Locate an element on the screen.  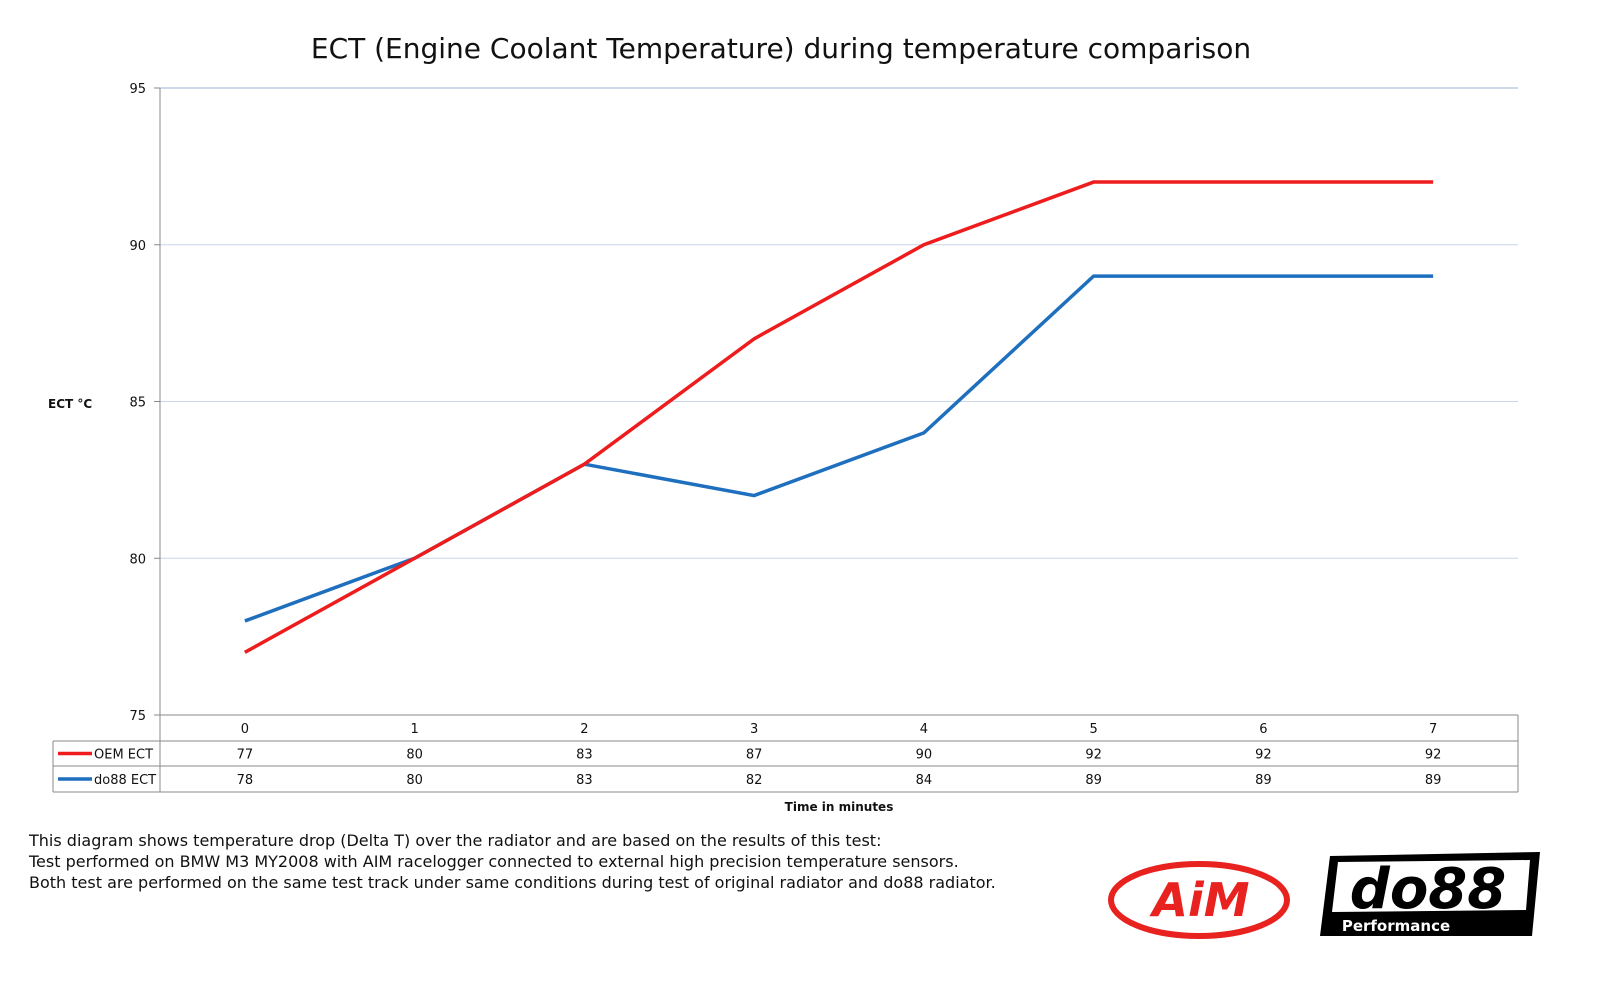
legend-label: OEM ECT is located at coordinates (123, 755).